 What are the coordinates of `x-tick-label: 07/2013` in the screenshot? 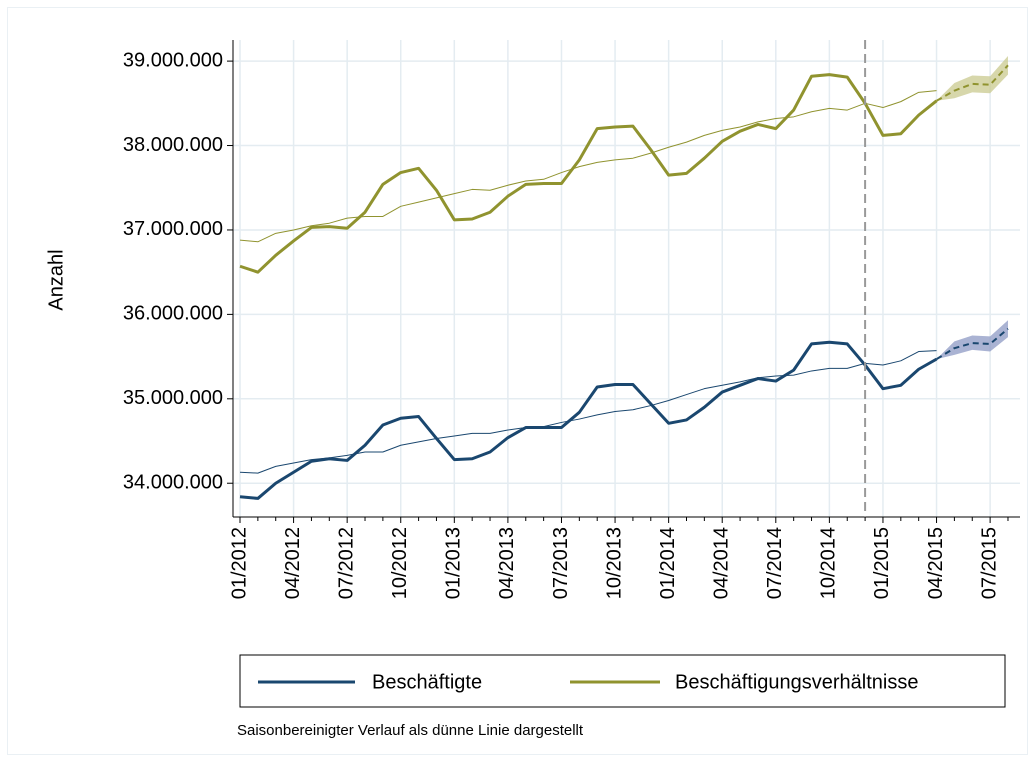 It's located at (561, 563).